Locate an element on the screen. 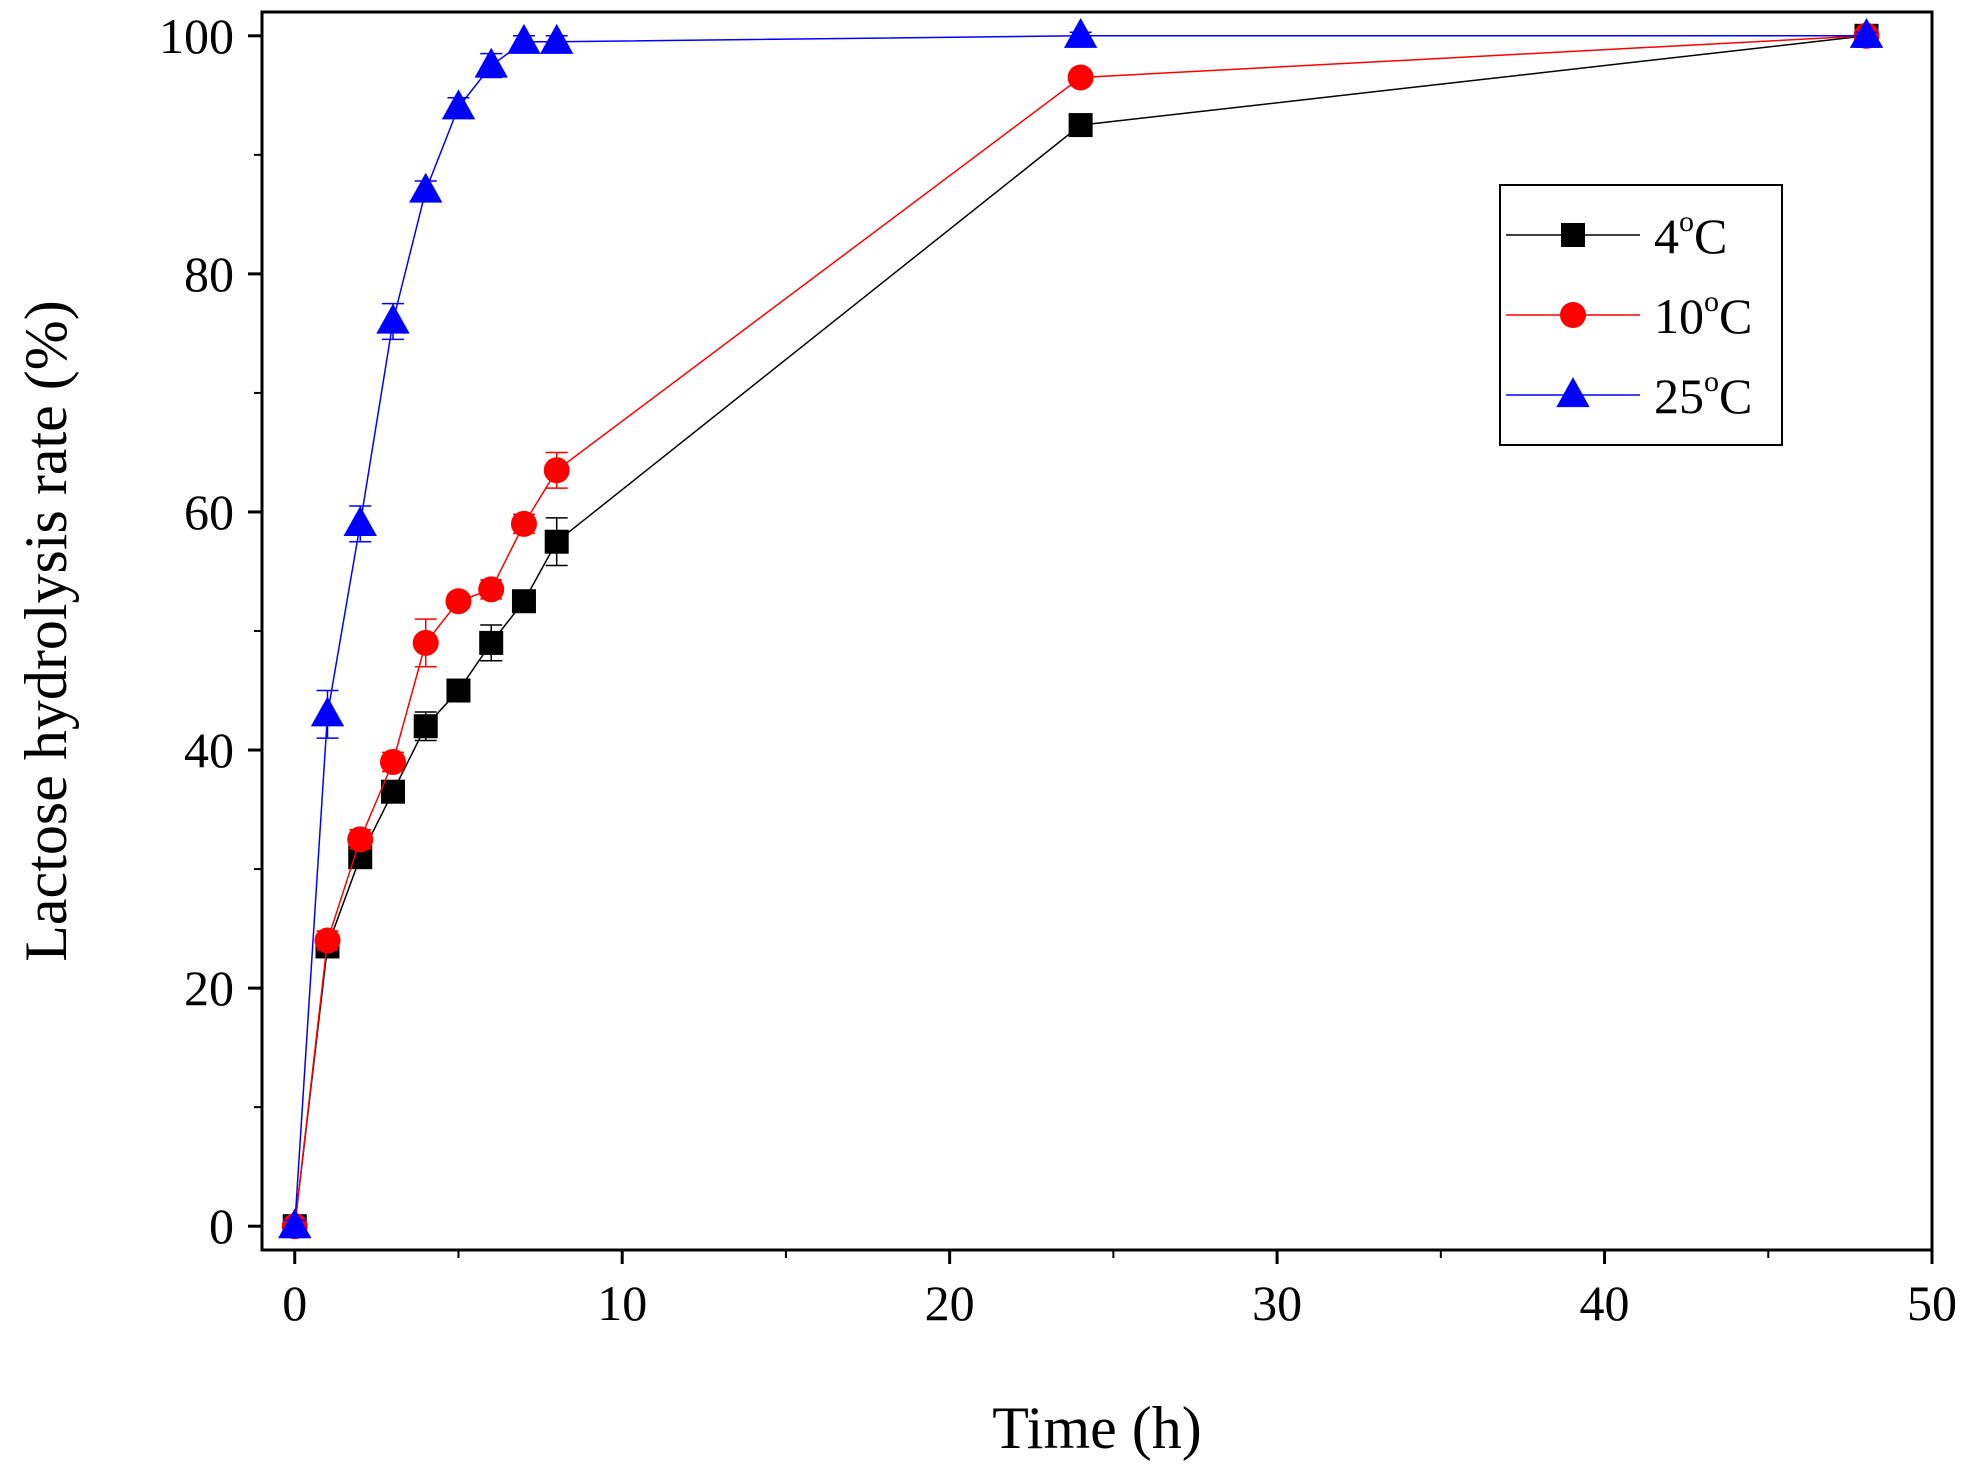 This screenshot has width=1965, height=1468. x-axis-title: Time (h) is located at coordinates (1096, 1428).